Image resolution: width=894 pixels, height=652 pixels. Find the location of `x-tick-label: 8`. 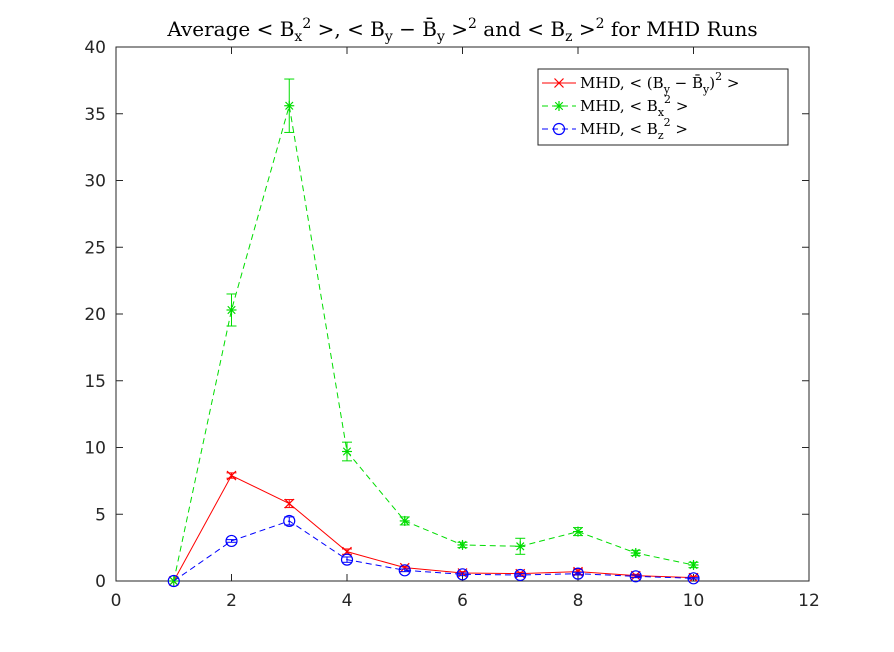

x-tick-label: 8 is located at coordinates (578, 601).